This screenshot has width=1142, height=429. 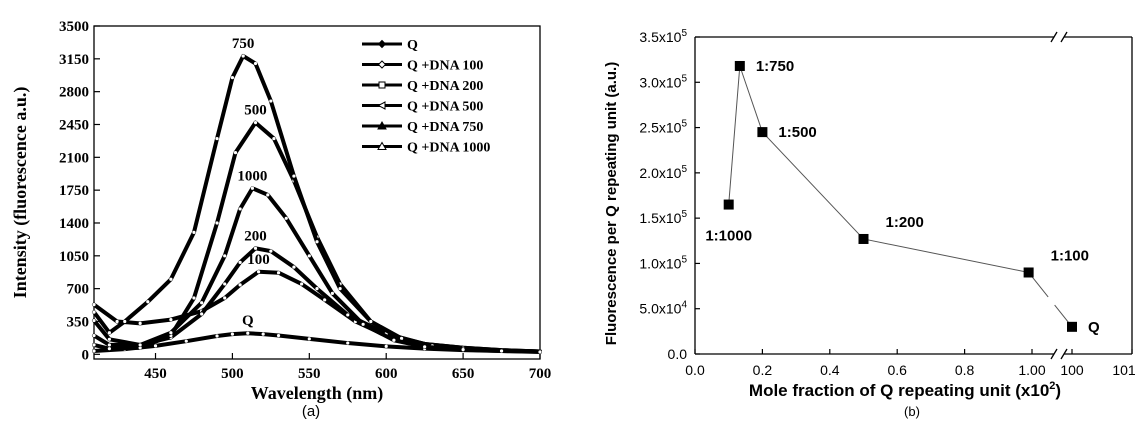 What do you see at coordinates (663, 217) in the screenshot?
I see `y-tick-label: 1.5x105` at bounding box center [663, 217].